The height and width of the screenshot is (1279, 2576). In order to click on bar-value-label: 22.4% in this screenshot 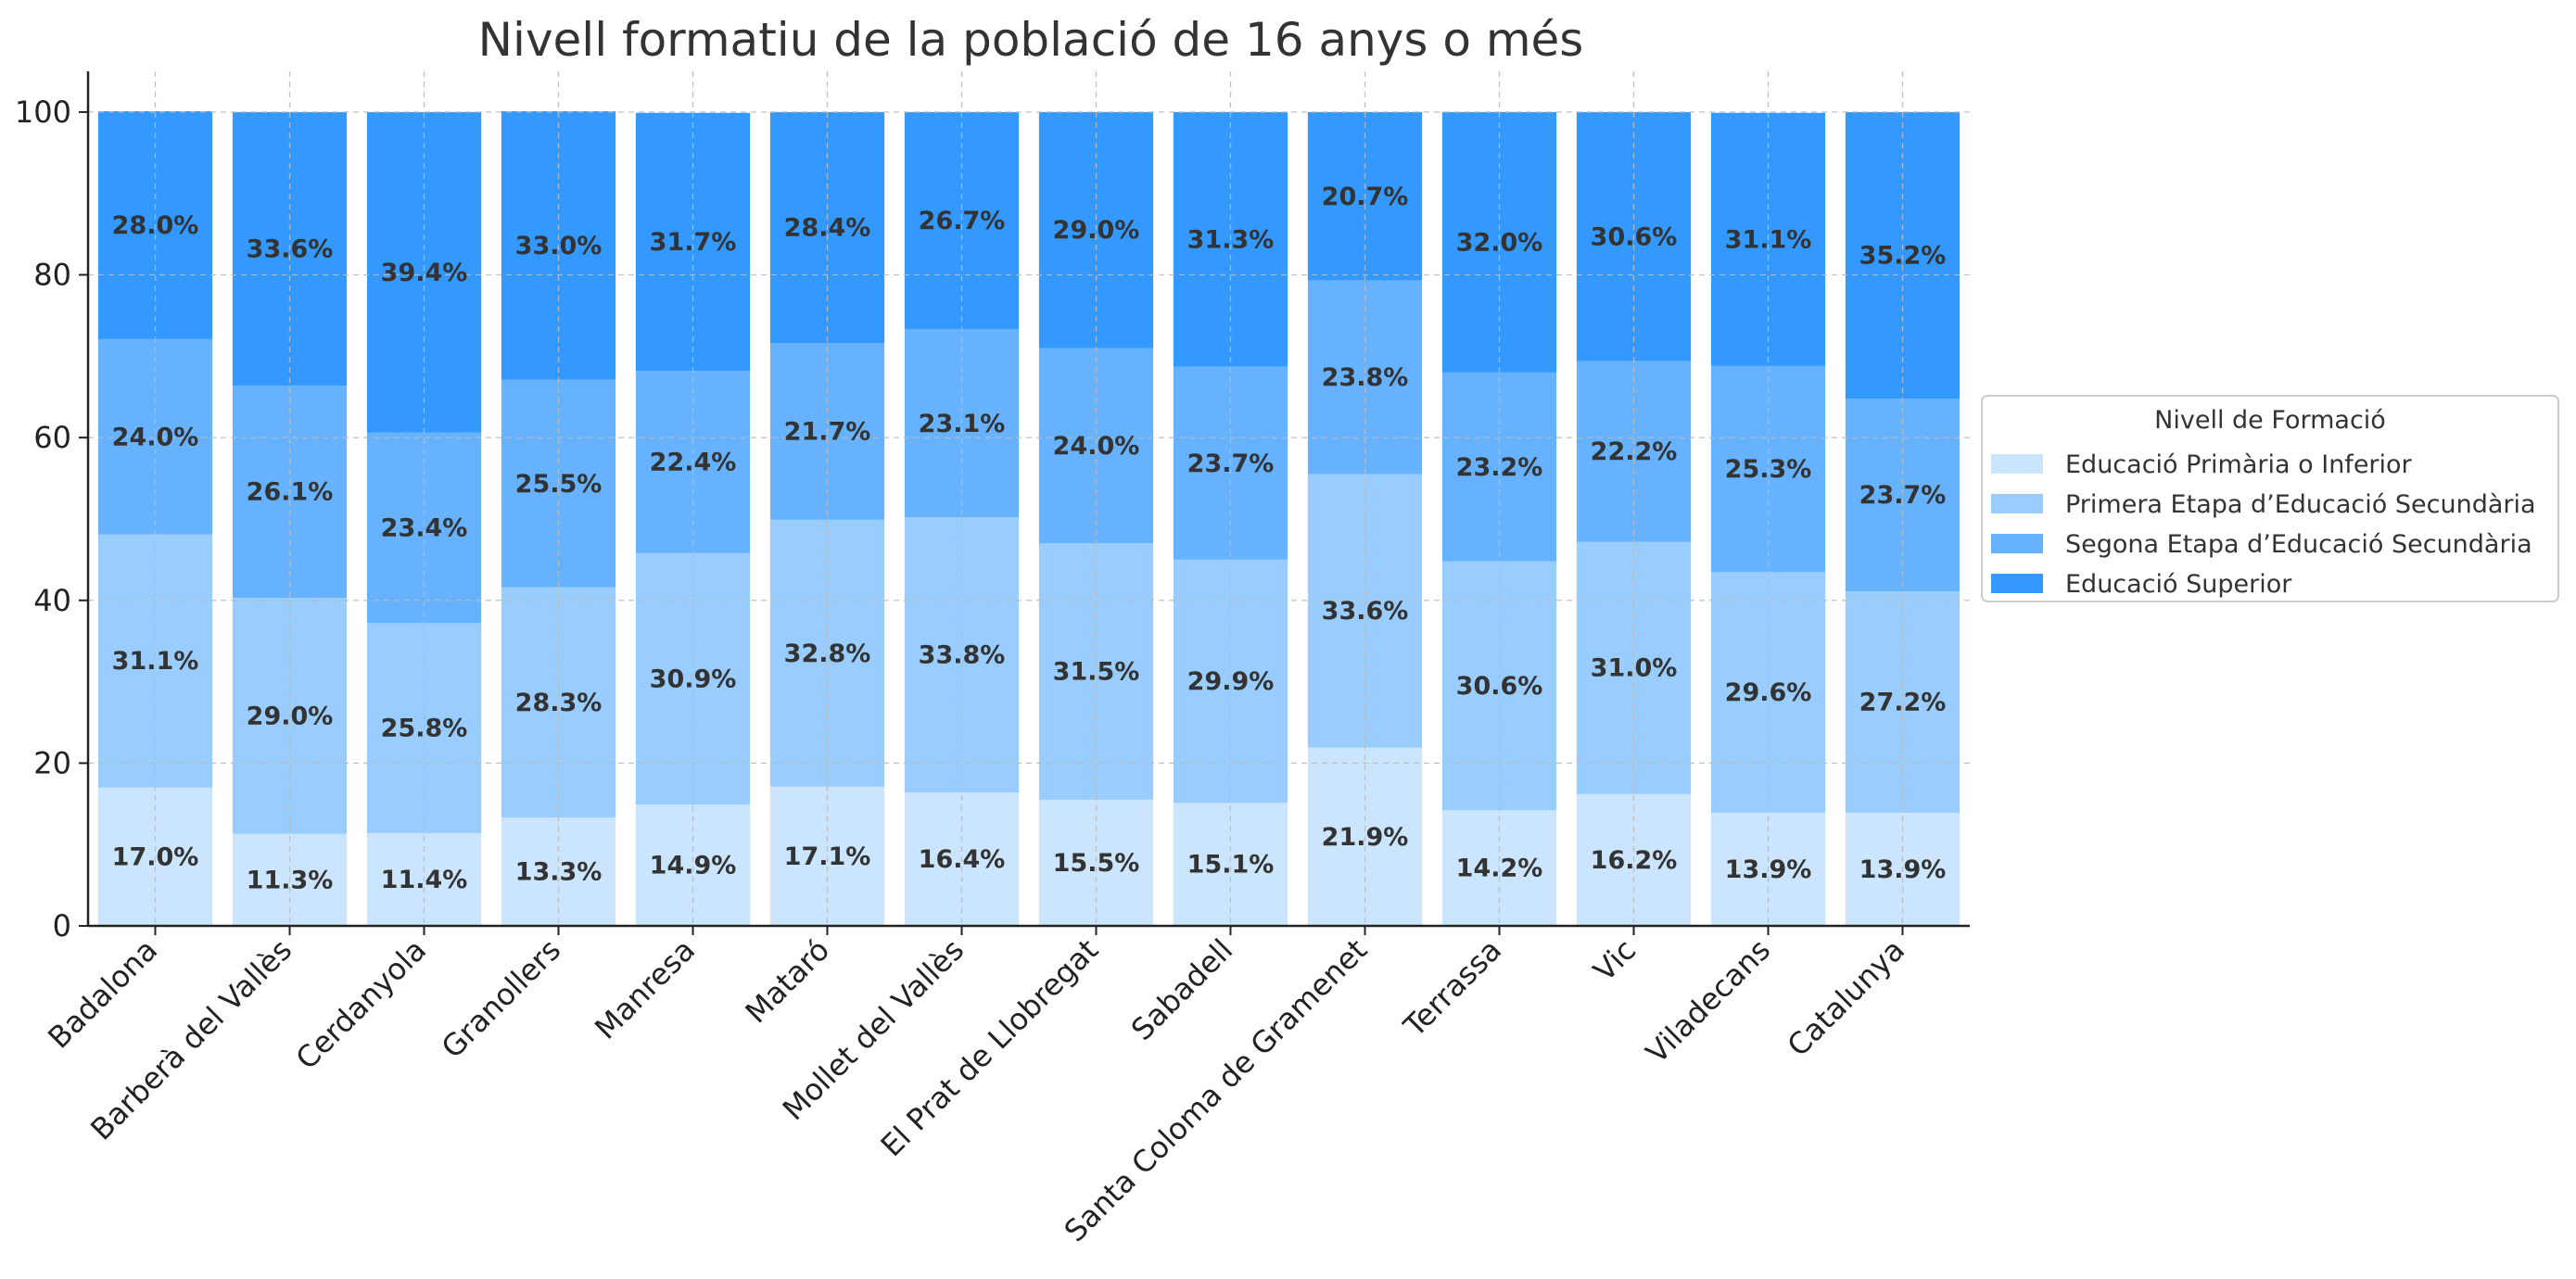, I will do `click(693, 462)`.